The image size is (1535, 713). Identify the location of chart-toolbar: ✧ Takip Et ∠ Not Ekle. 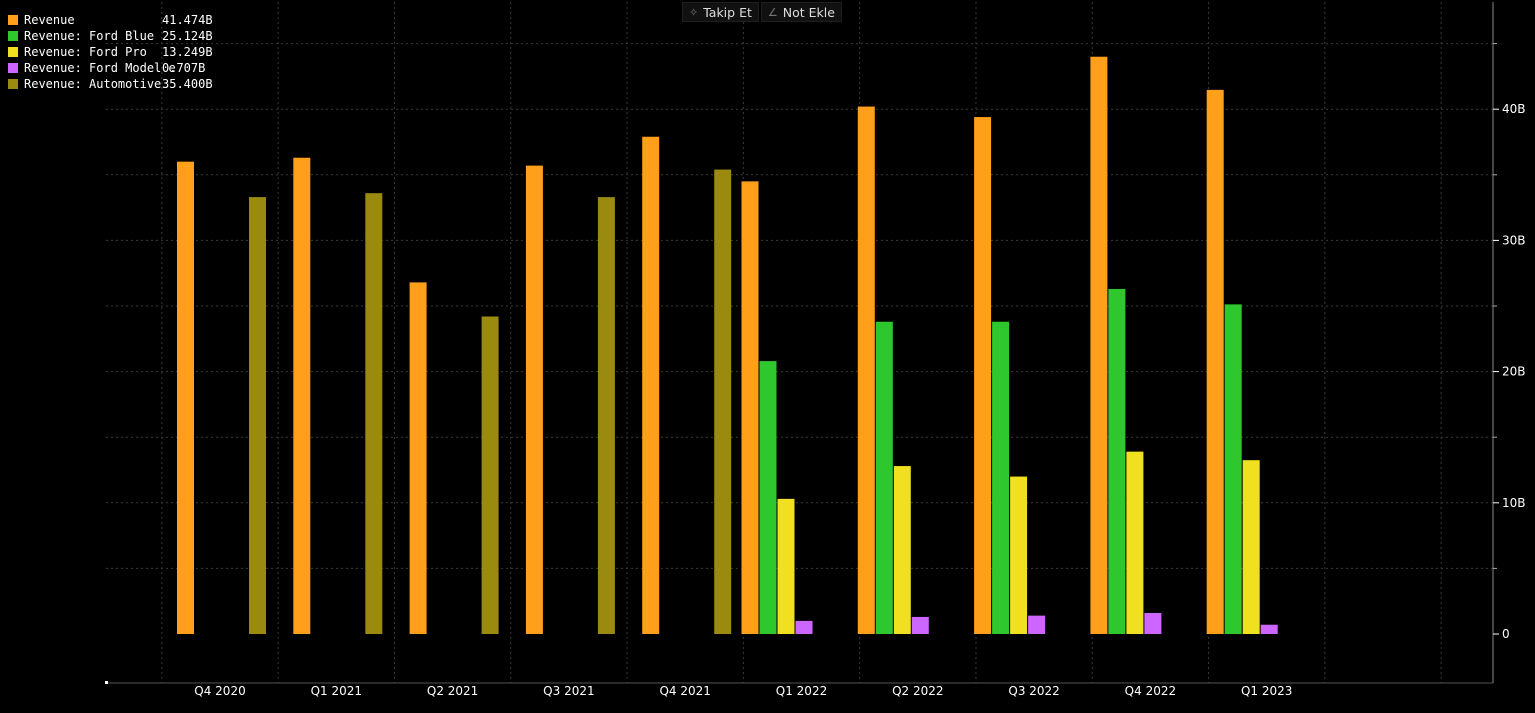
(763, 12).